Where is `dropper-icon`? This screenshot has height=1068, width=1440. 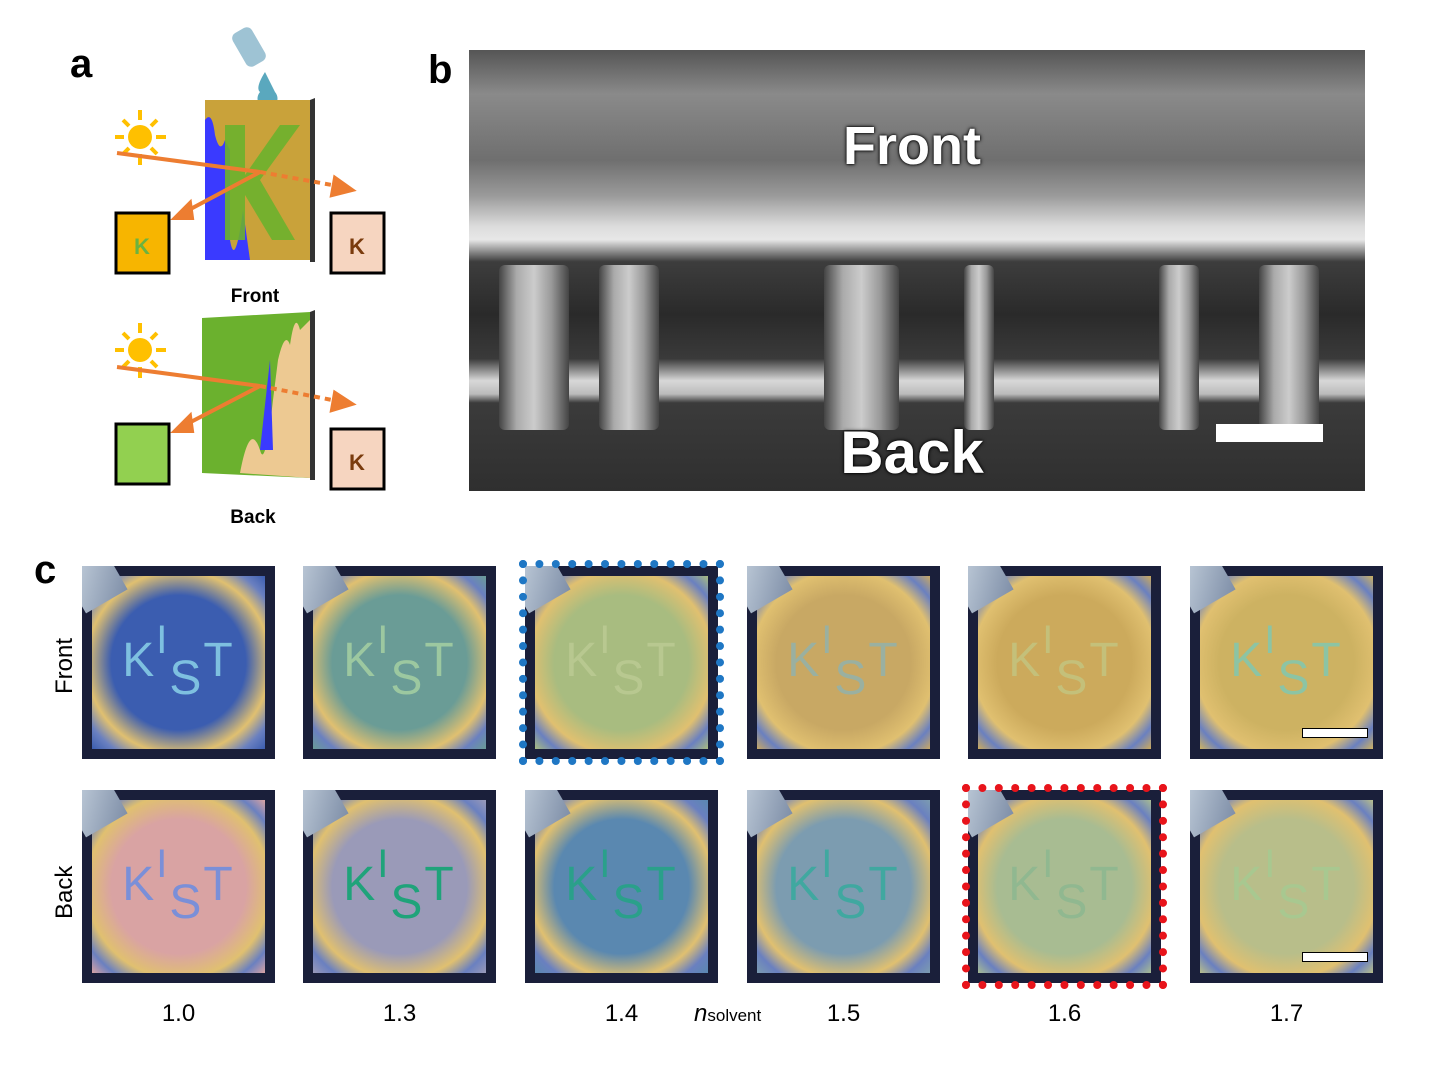 dropper-icon is located at coordinates (255, 68).